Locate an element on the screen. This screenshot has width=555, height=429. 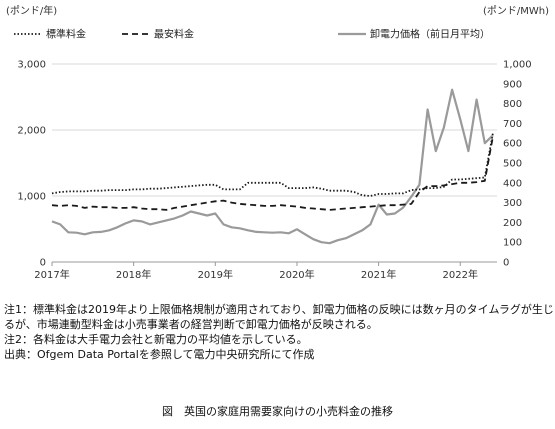
source-note: 出典：Ofgem Data Portalを参照して電力中央研究所にて作成 is located at coordinates (159, 354).